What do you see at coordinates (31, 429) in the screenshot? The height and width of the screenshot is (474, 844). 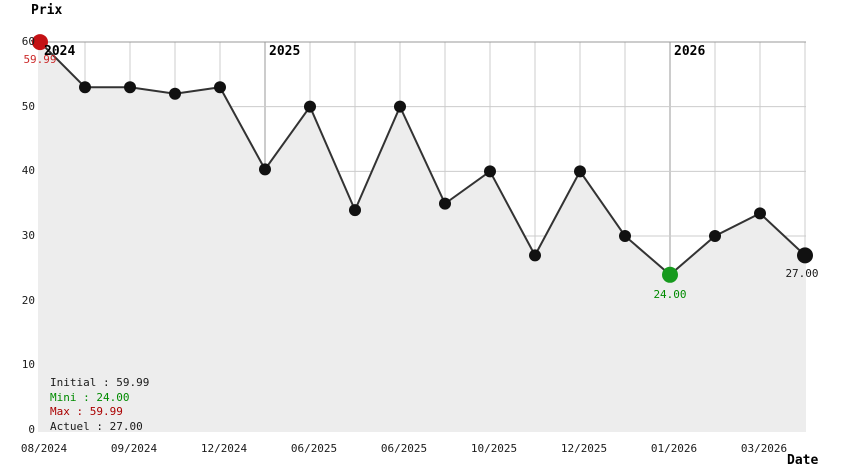 I see `y-tick-label: 0` at bounding box center [31, 429].